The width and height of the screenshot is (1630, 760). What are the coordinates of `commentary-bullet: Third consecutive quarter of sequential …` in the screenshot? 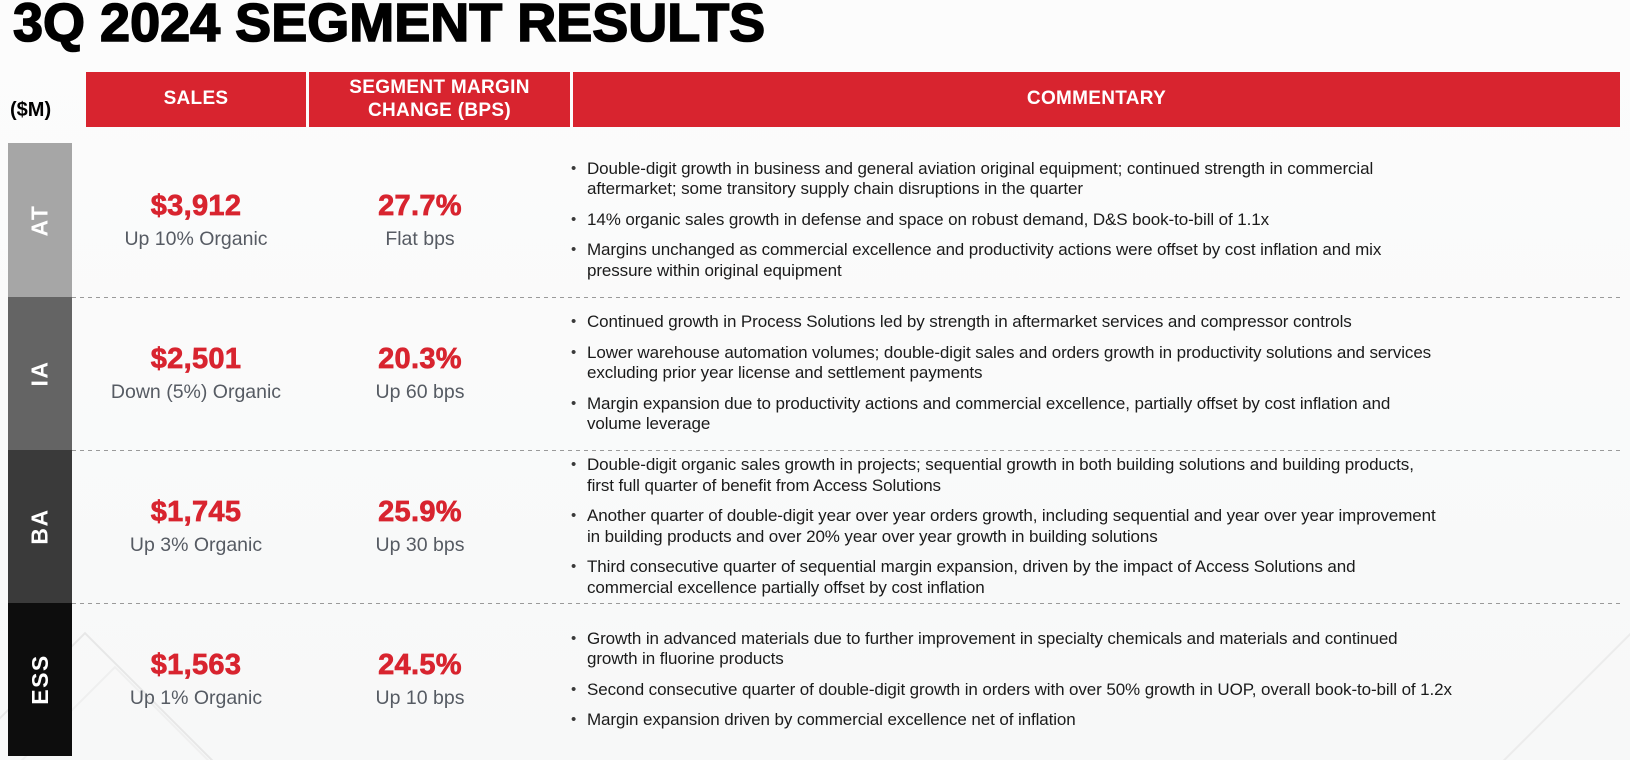 It's located at (1096, 577).